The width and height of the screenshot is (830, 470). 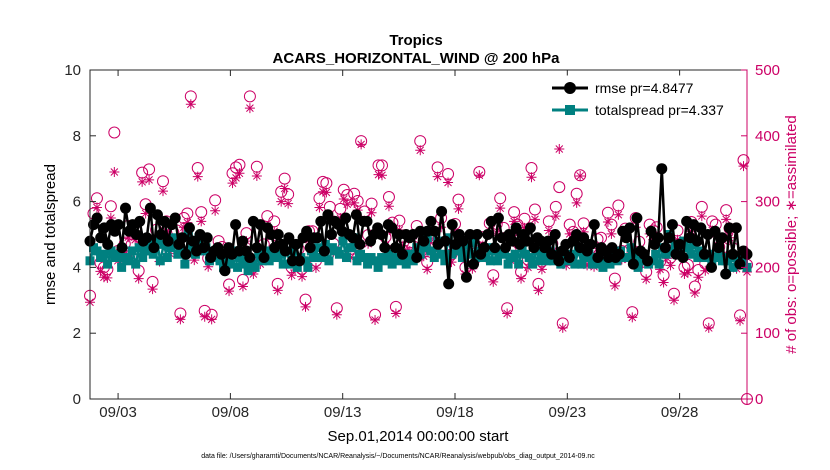 What do you see at coordinates (680, 412) in the screenshot?
I see `x-tick-label: 09/28` at bounding box center [680, 412].